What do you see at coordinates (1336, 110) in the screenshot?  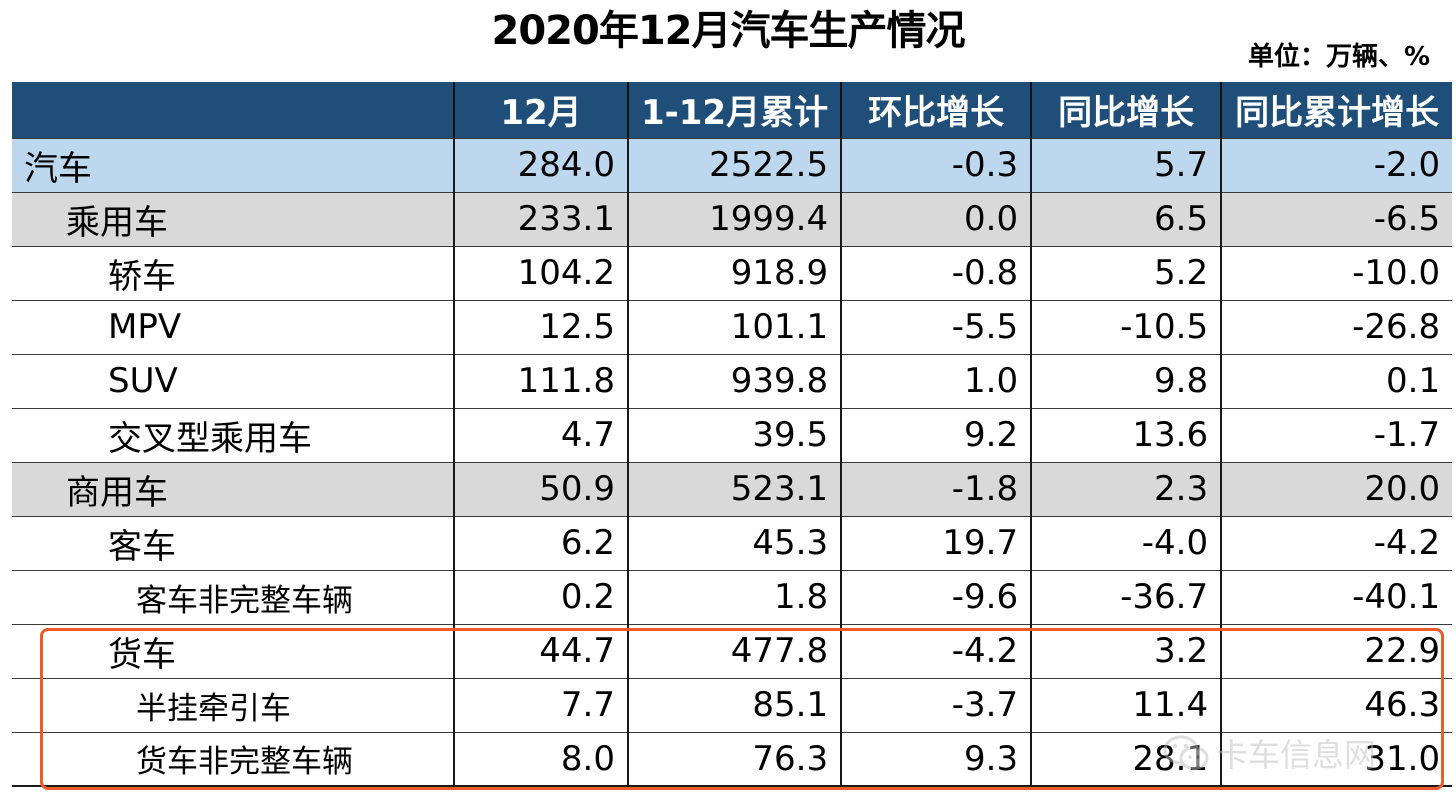 I see `column-header: 同比累计增长` at bounding box center [1336, 110].